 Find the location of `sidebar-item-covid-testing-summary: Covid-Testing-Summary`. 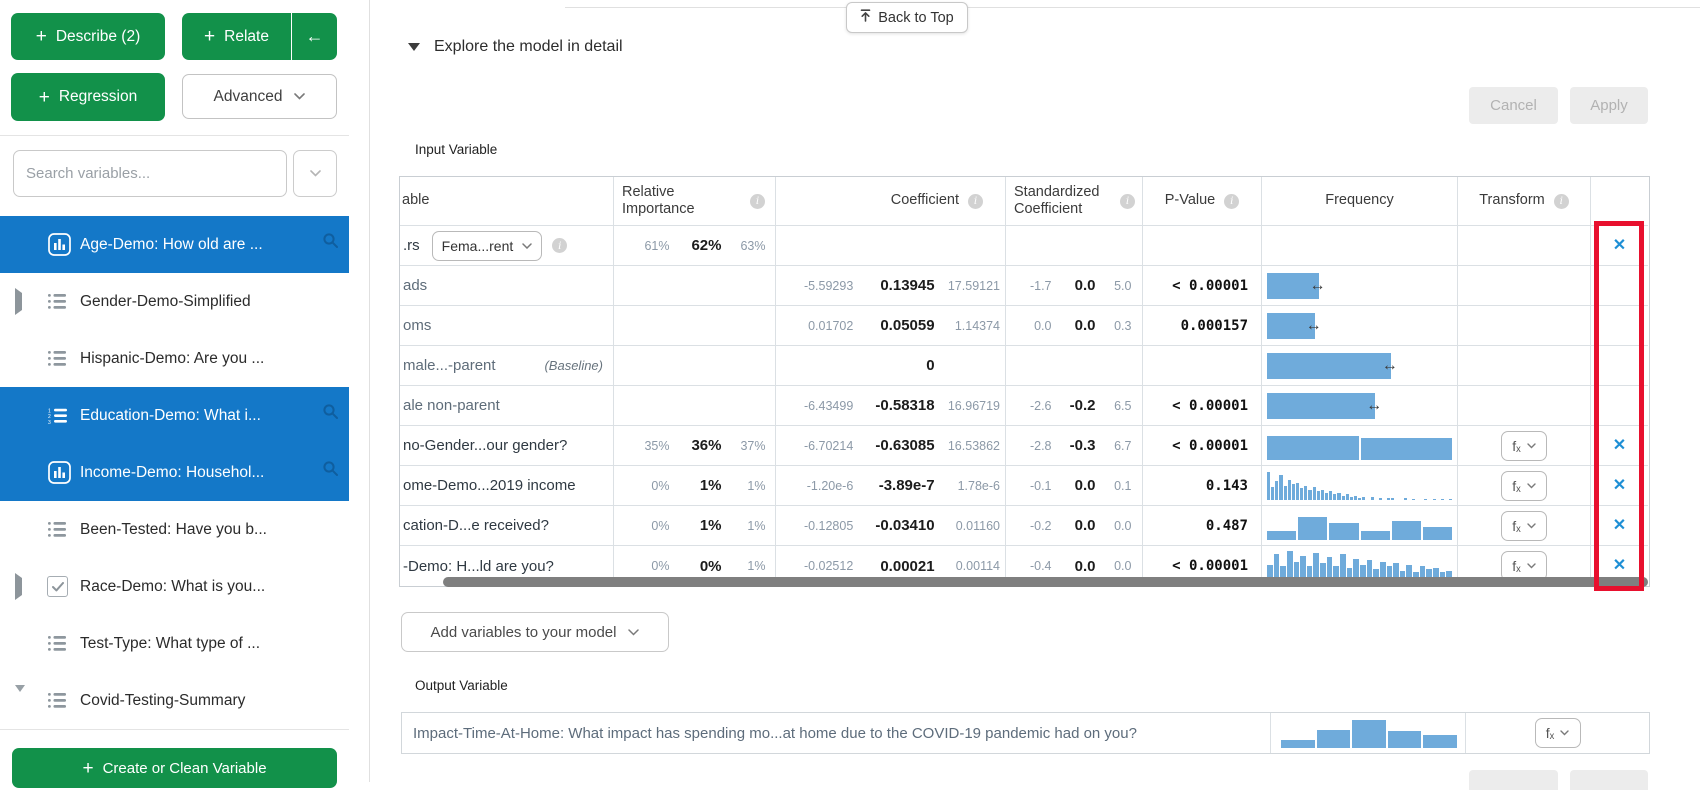

sidebar-item-covid-testing-summary: Covid-Testing-Summary is located at coordinates (174, 700).